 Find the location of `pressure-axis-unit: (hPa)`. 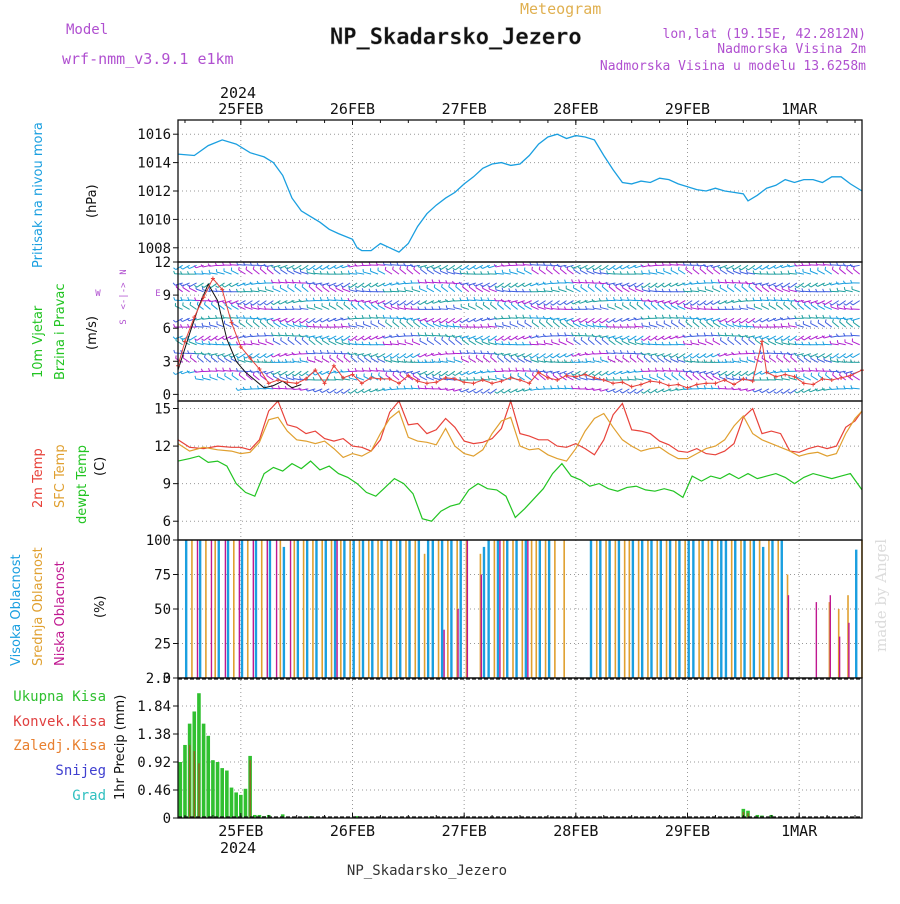

pressure-axis-unit: (hPa) is located at coordinates (92, 201).